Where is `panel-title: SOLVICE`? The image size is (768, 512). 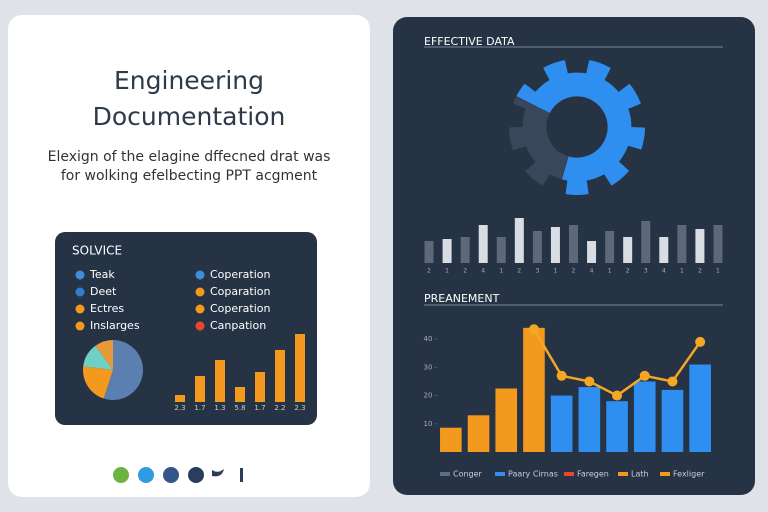
panel-title: SOLVICE is located at coordinates (97, 251).